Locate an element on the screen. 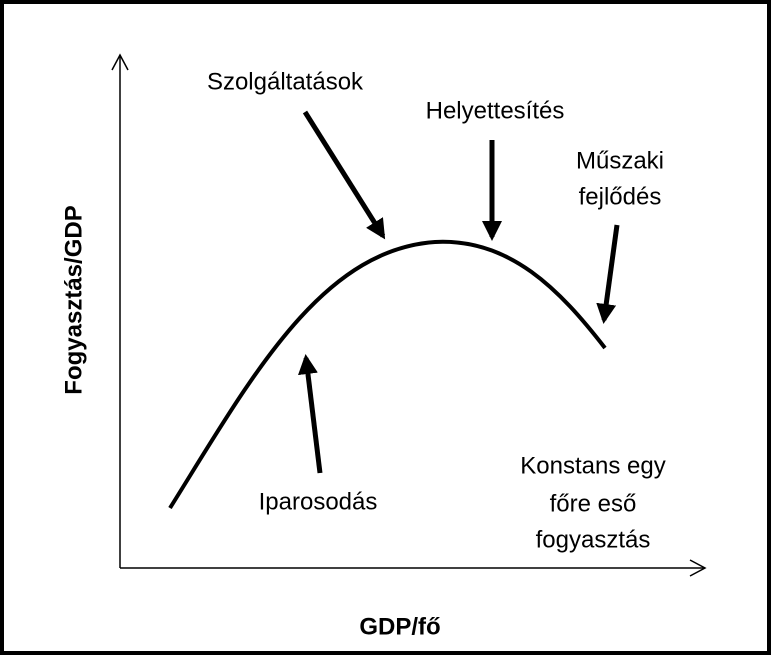  annotation: fogyasztás is located at coordinates (593, 539).